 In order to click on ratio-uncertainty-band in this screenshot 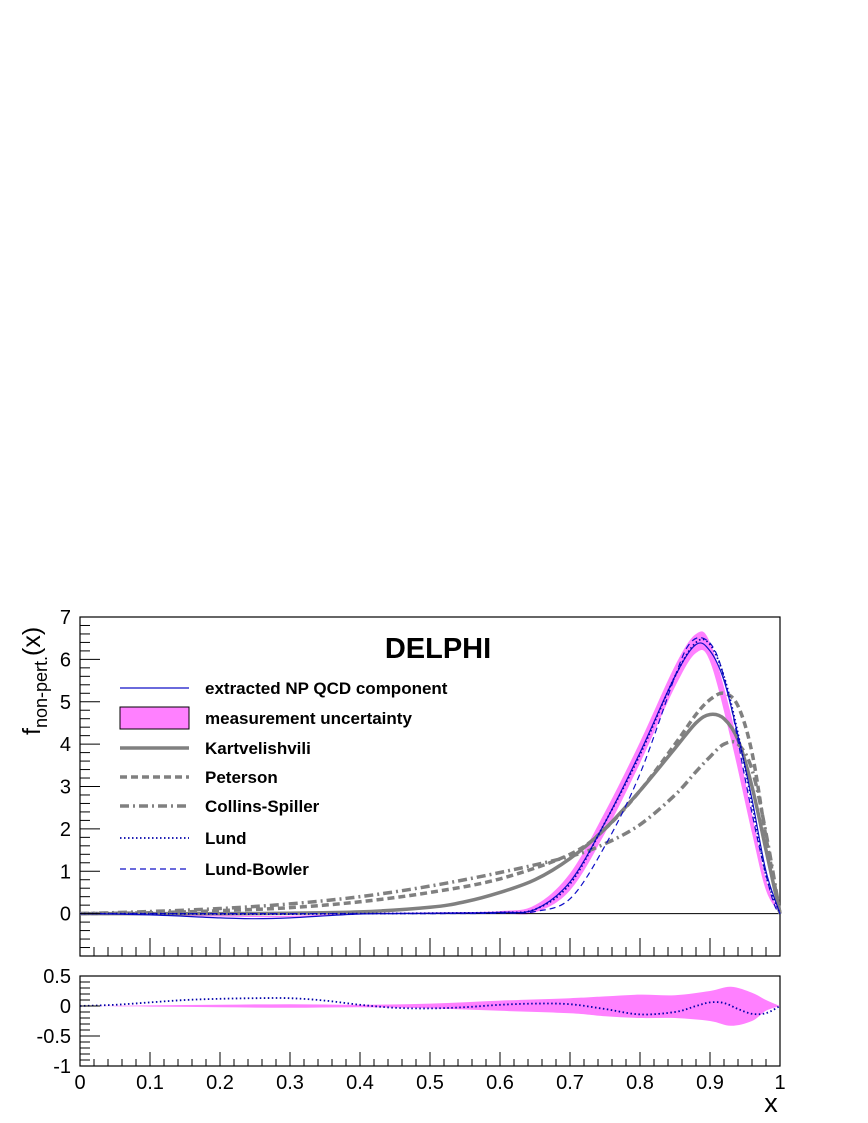, I will do `click(430, 1006)`.